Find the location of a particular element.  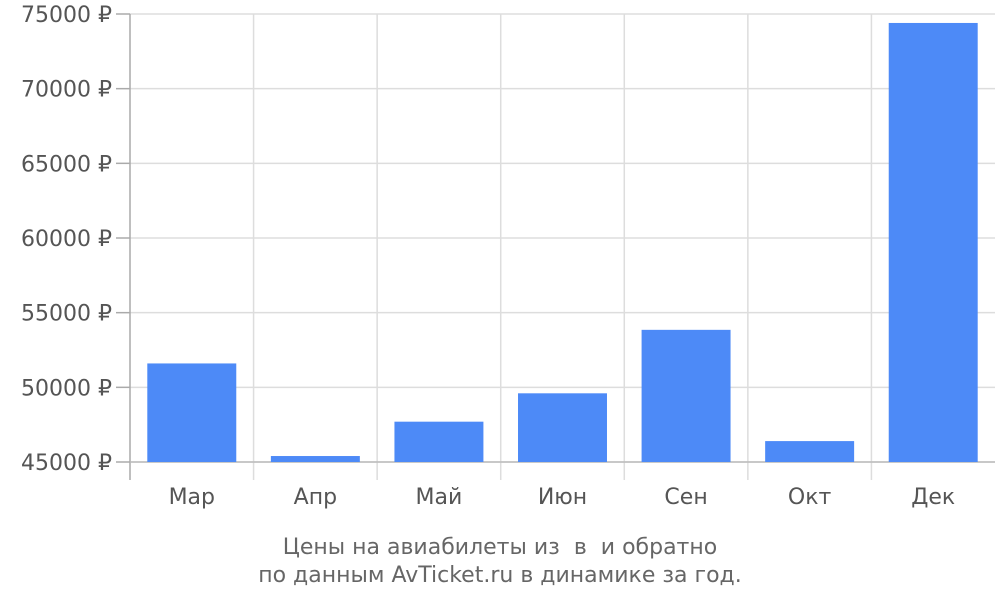

chart-caption-line-2: по данным AvTicket.ru в динамике за год. is located at coordinates (500, 575).